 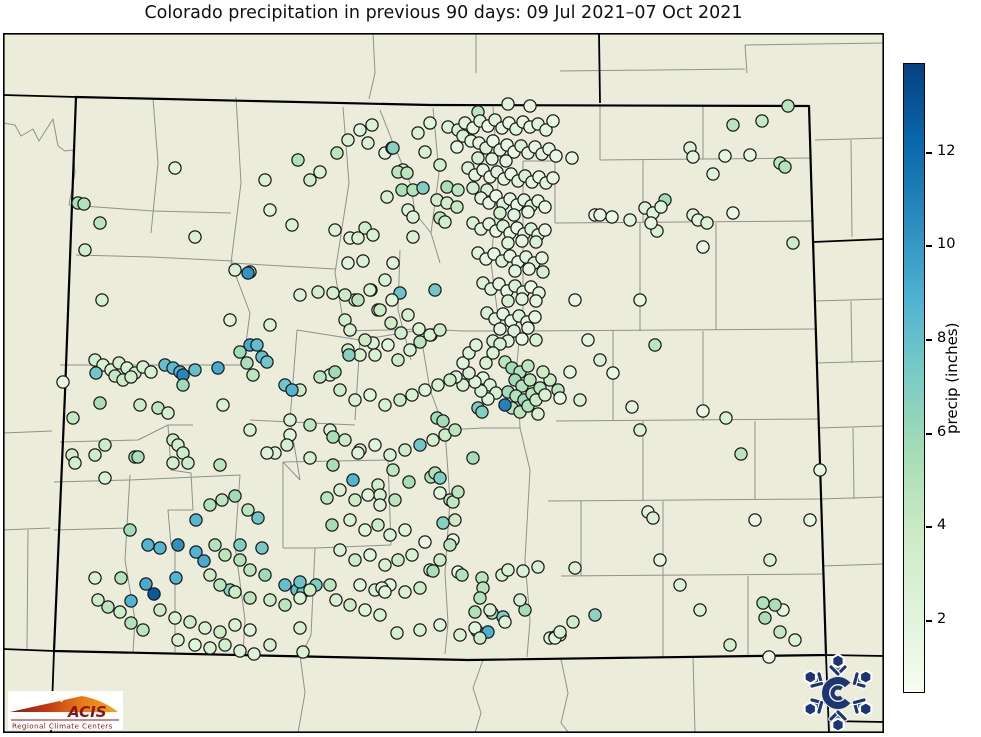 I want to click on snowflake-inner-c, so click(x=836, y=693).